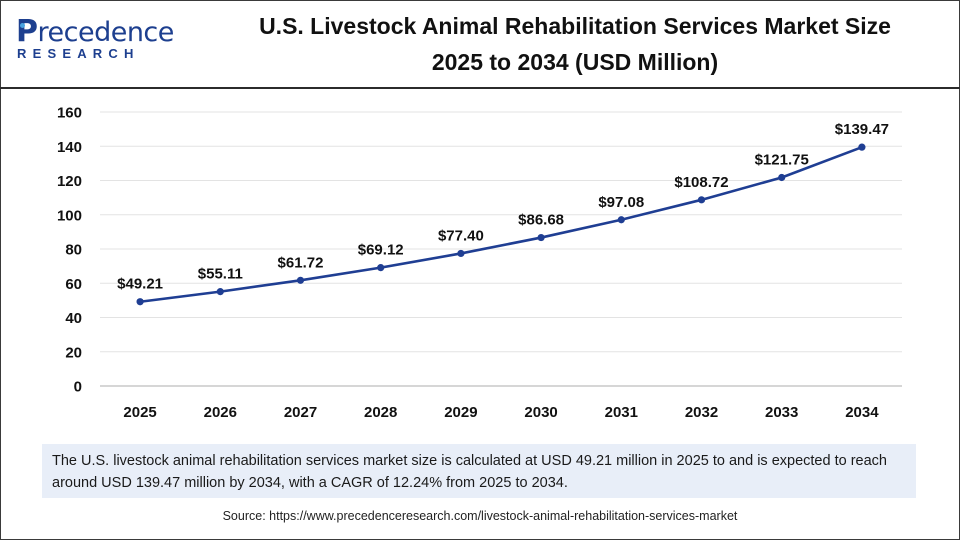 This screenshot has width=960, height=540. Describe the element at coordinates (862, 412) in the screenshot. I see `x-tick-label: 2034` at that location.